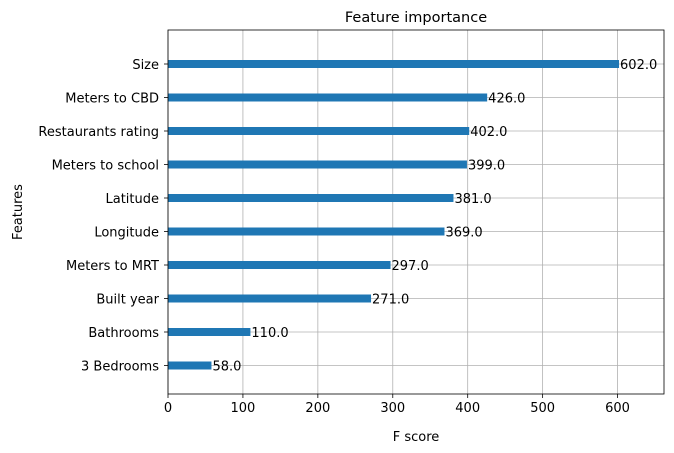  I want to click on category-label: Latitude, so click(132, 199).